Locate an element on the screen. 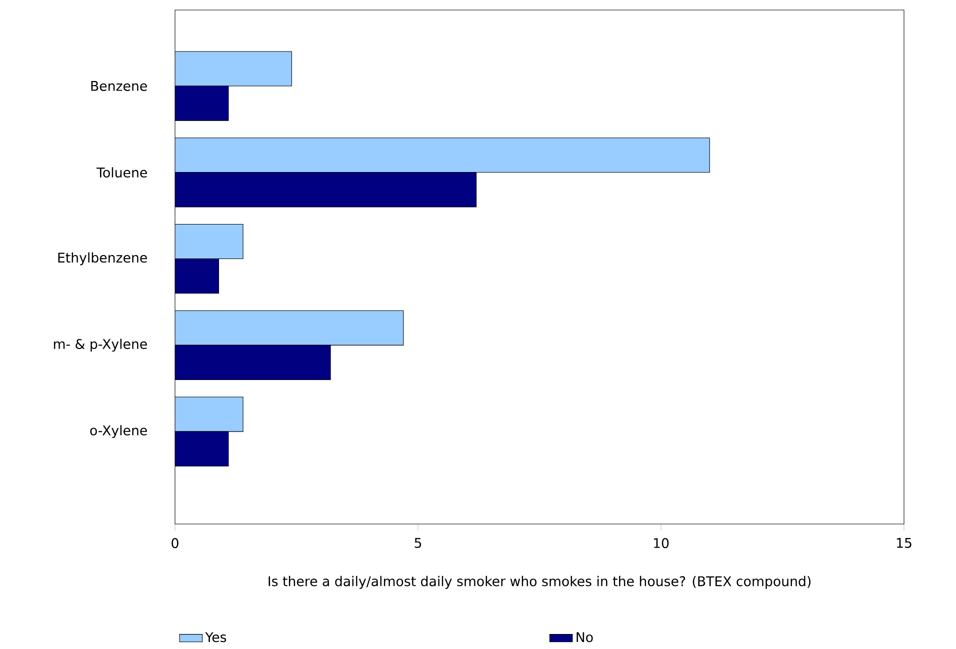 This screenshot has width=956, height=649. y-tick-label: Toluene is located at coordinates (121, 172).